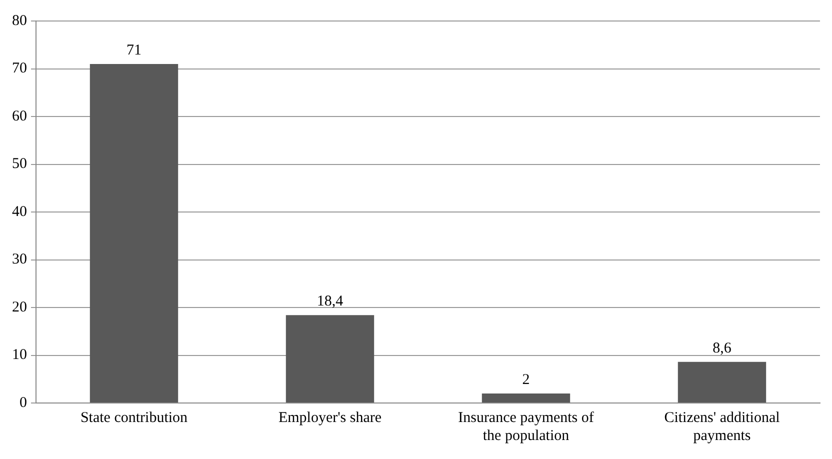 The width and height of the screenshot is (832, 459). What do you see at coordinates (23, 402) in the screenshot?
I see `y-tick-label: 0` at bounding box center [23, 402].